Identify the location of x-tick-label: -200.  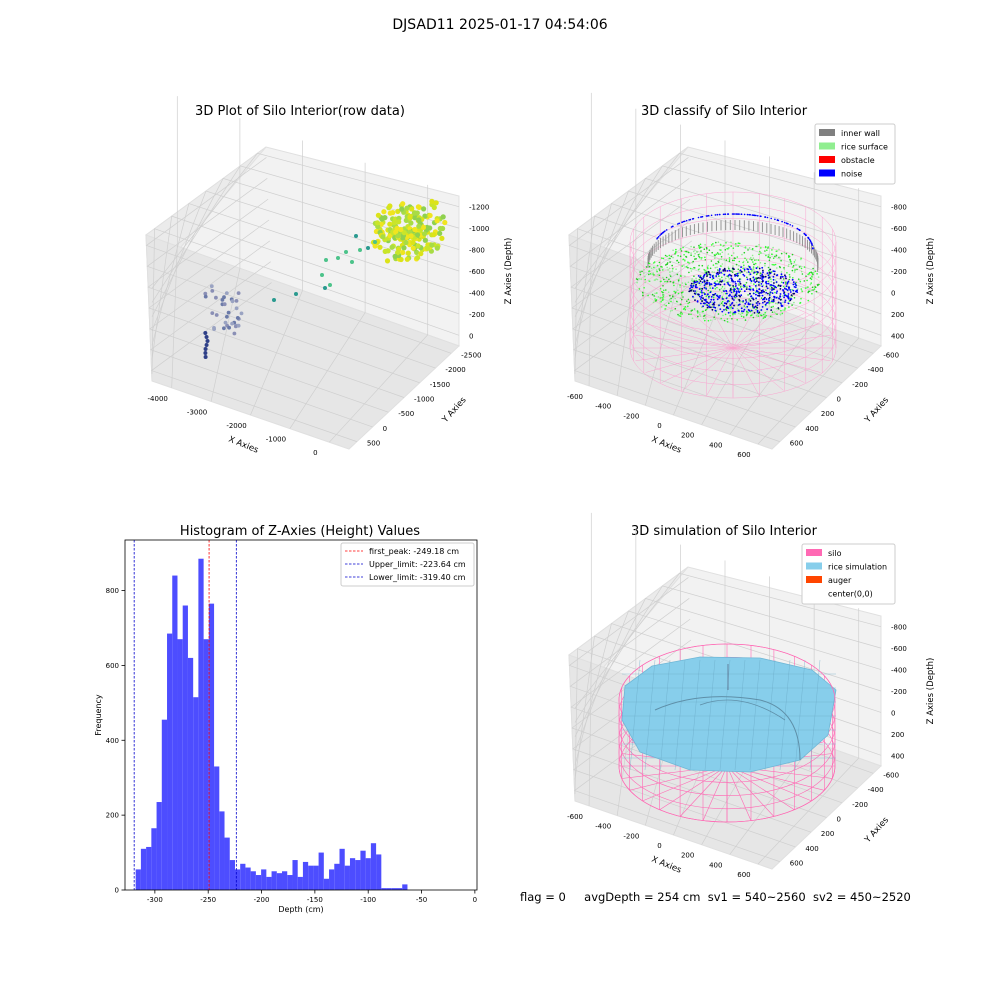
(631, 416).